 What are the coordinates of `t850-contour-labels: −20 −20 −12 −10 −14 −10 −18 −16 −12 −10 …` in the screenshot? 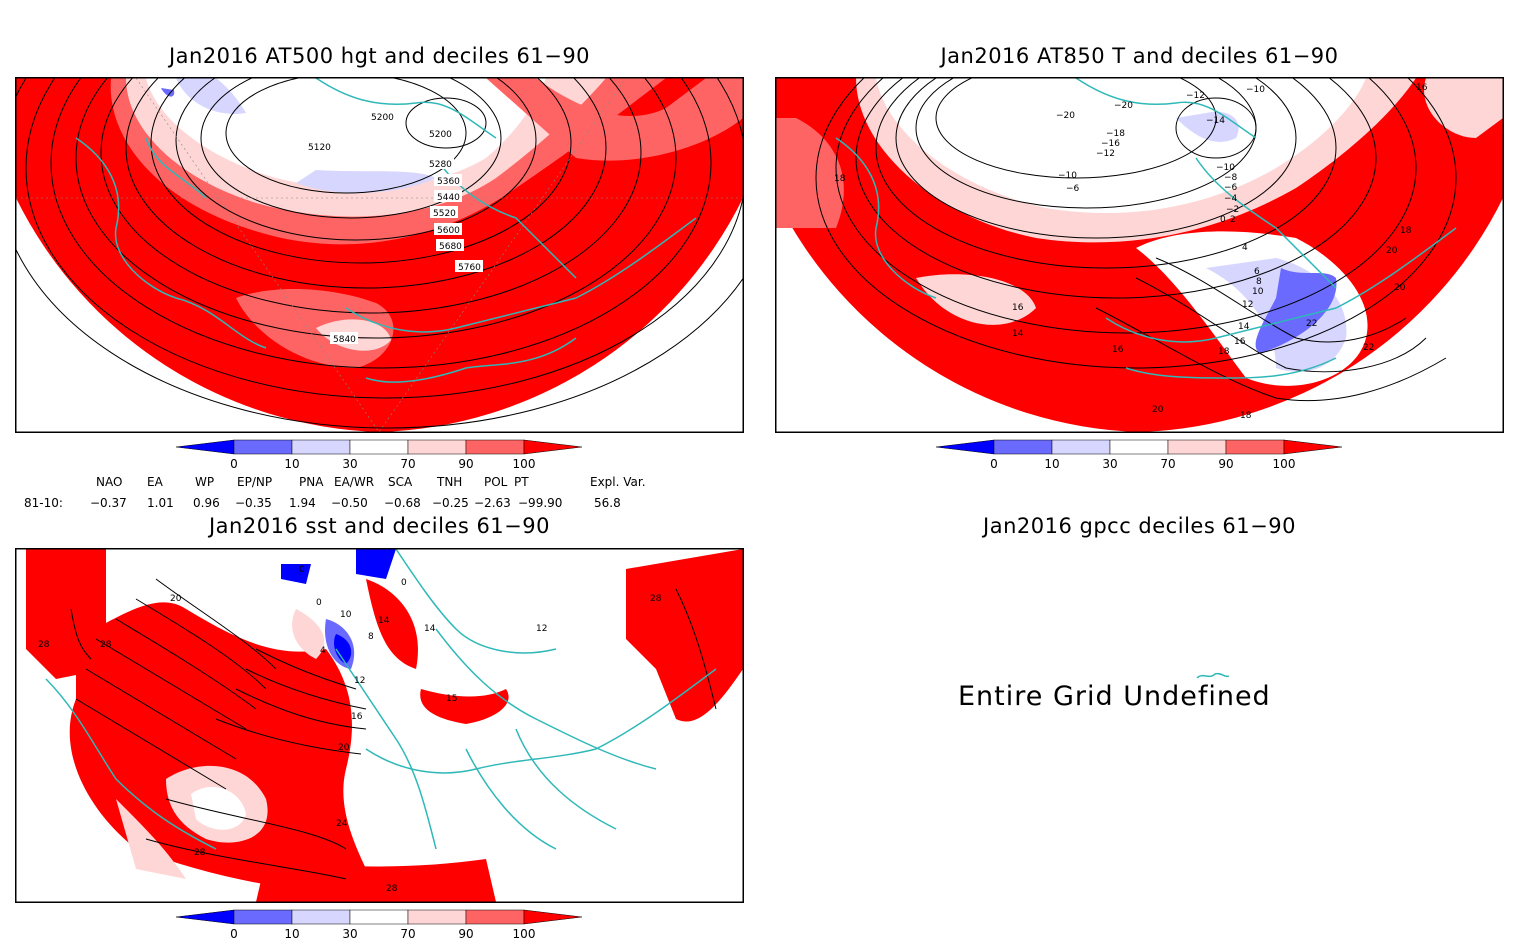 It's located at (1131, 252).